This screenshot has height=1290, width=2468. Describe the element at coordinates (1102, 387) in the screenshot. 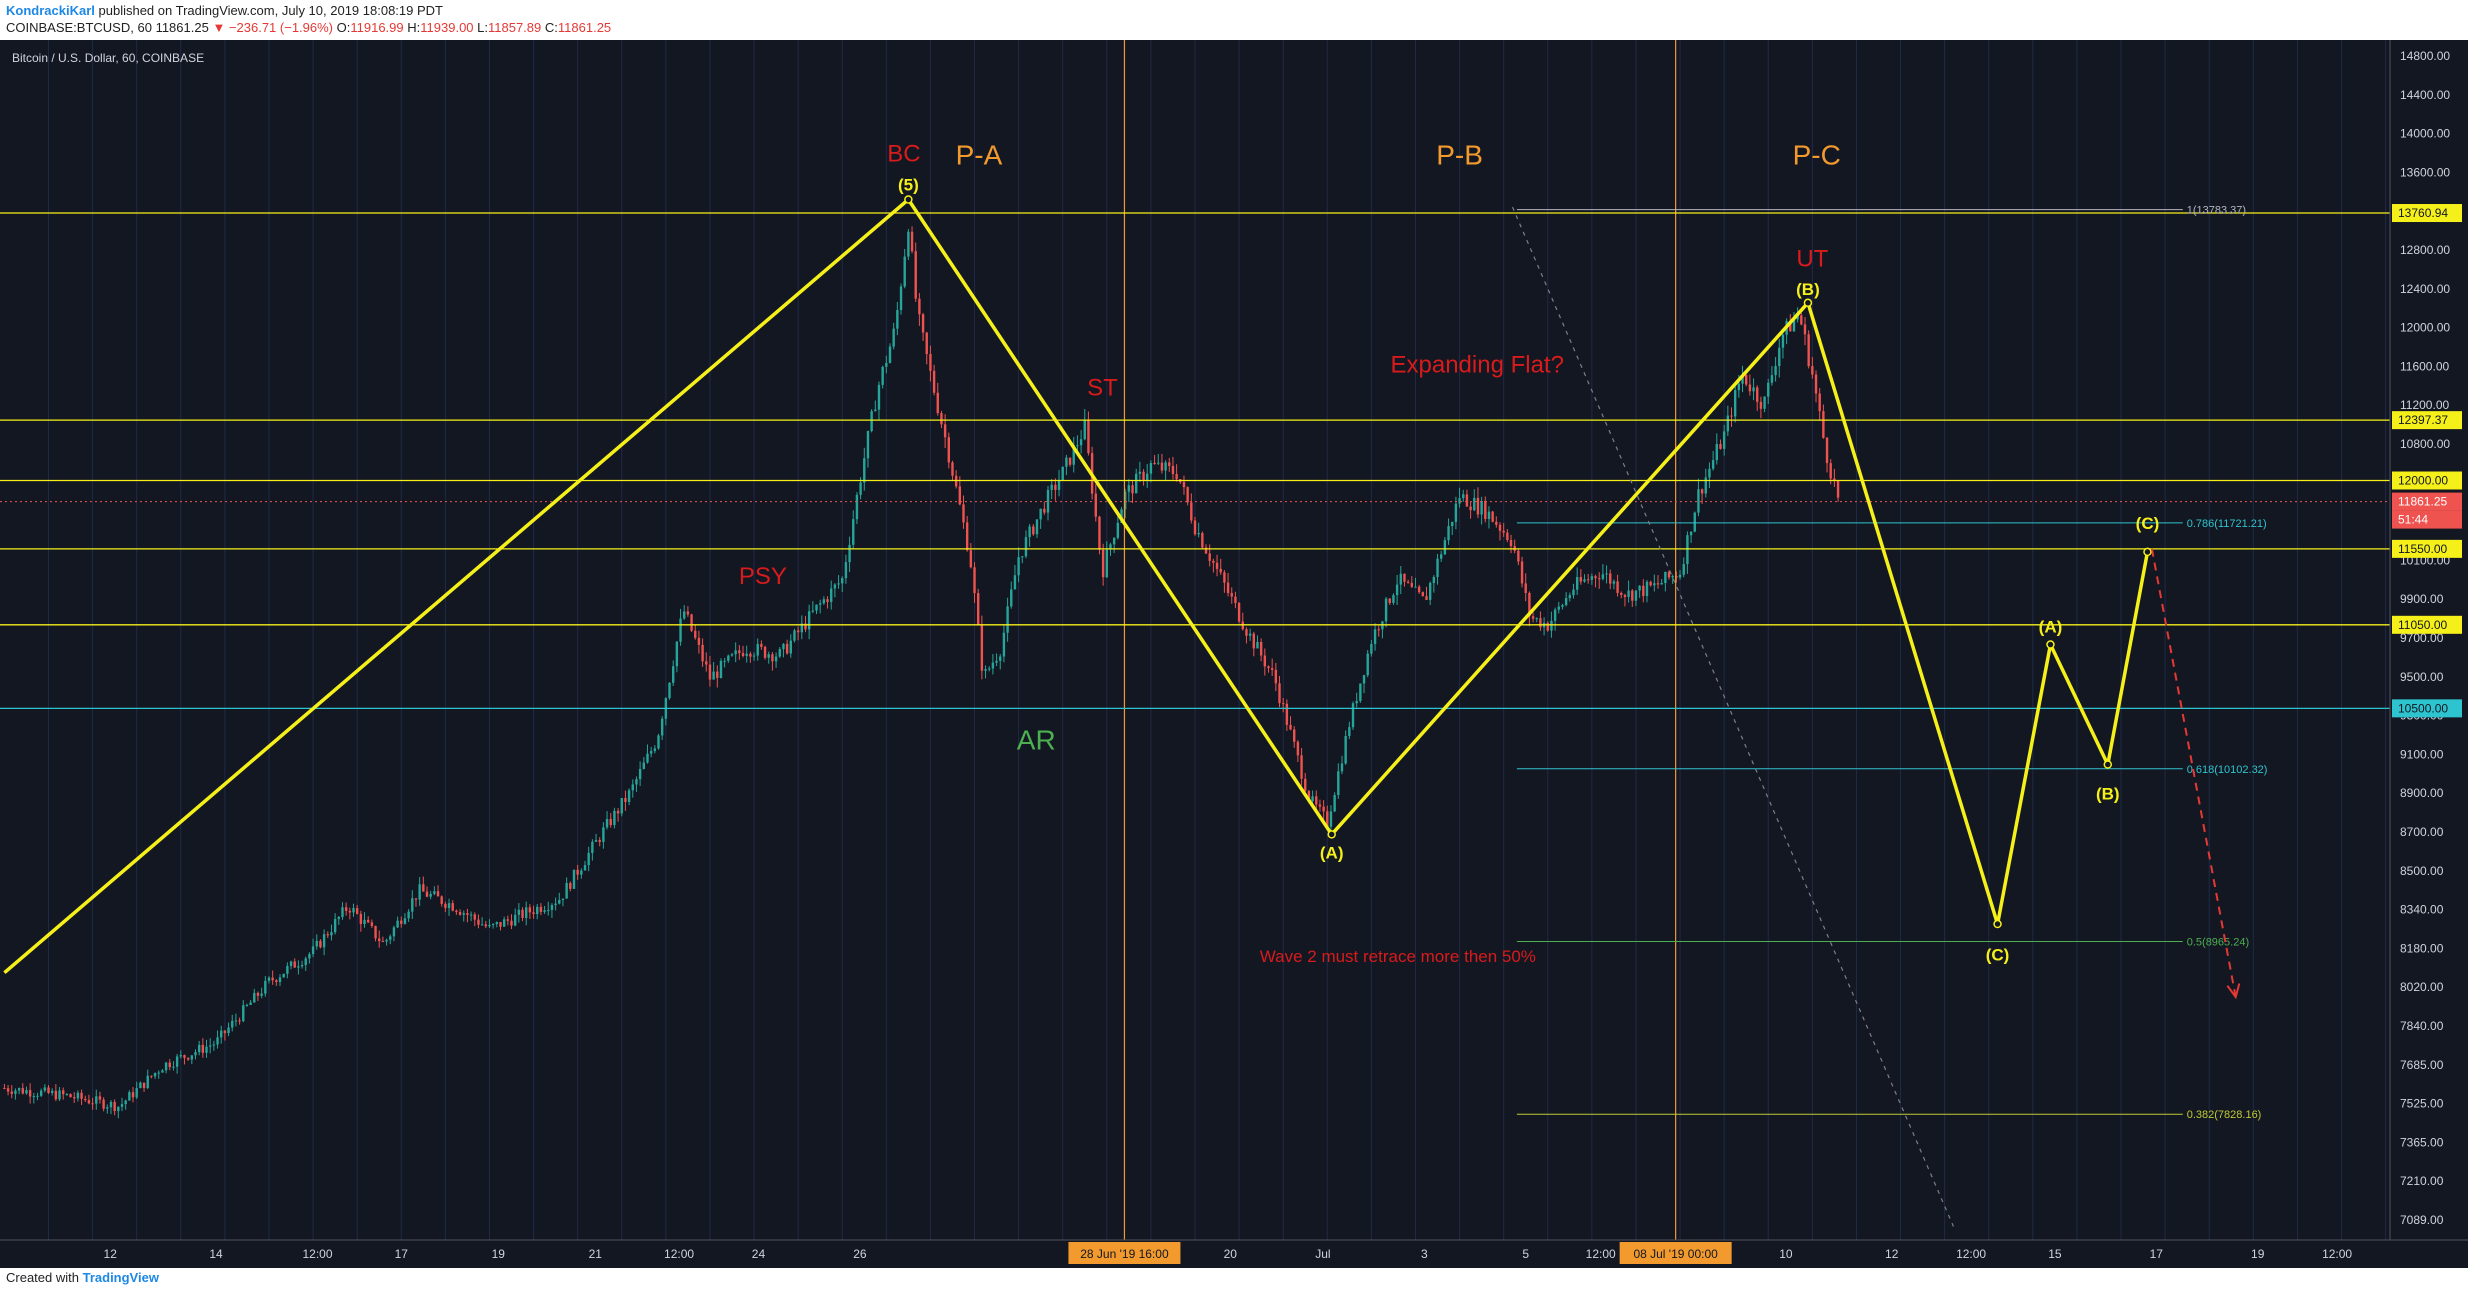

I see `chart-annotation: ST` at that location.